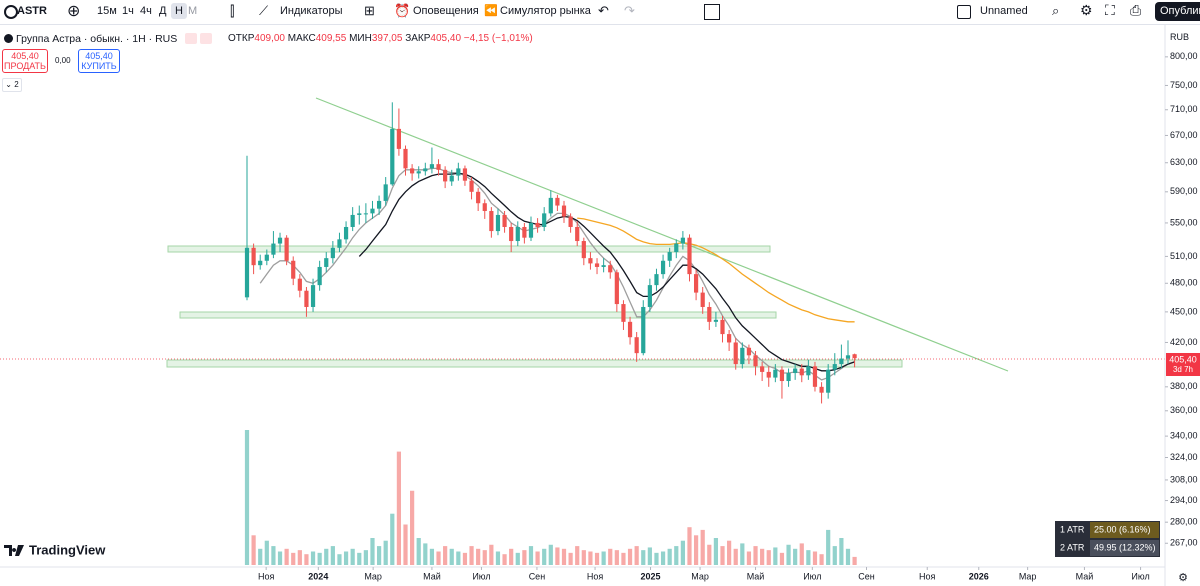 The image size is (1200, 586). I want to click on replay-button: Симулятор рынка, so click(545, 11).